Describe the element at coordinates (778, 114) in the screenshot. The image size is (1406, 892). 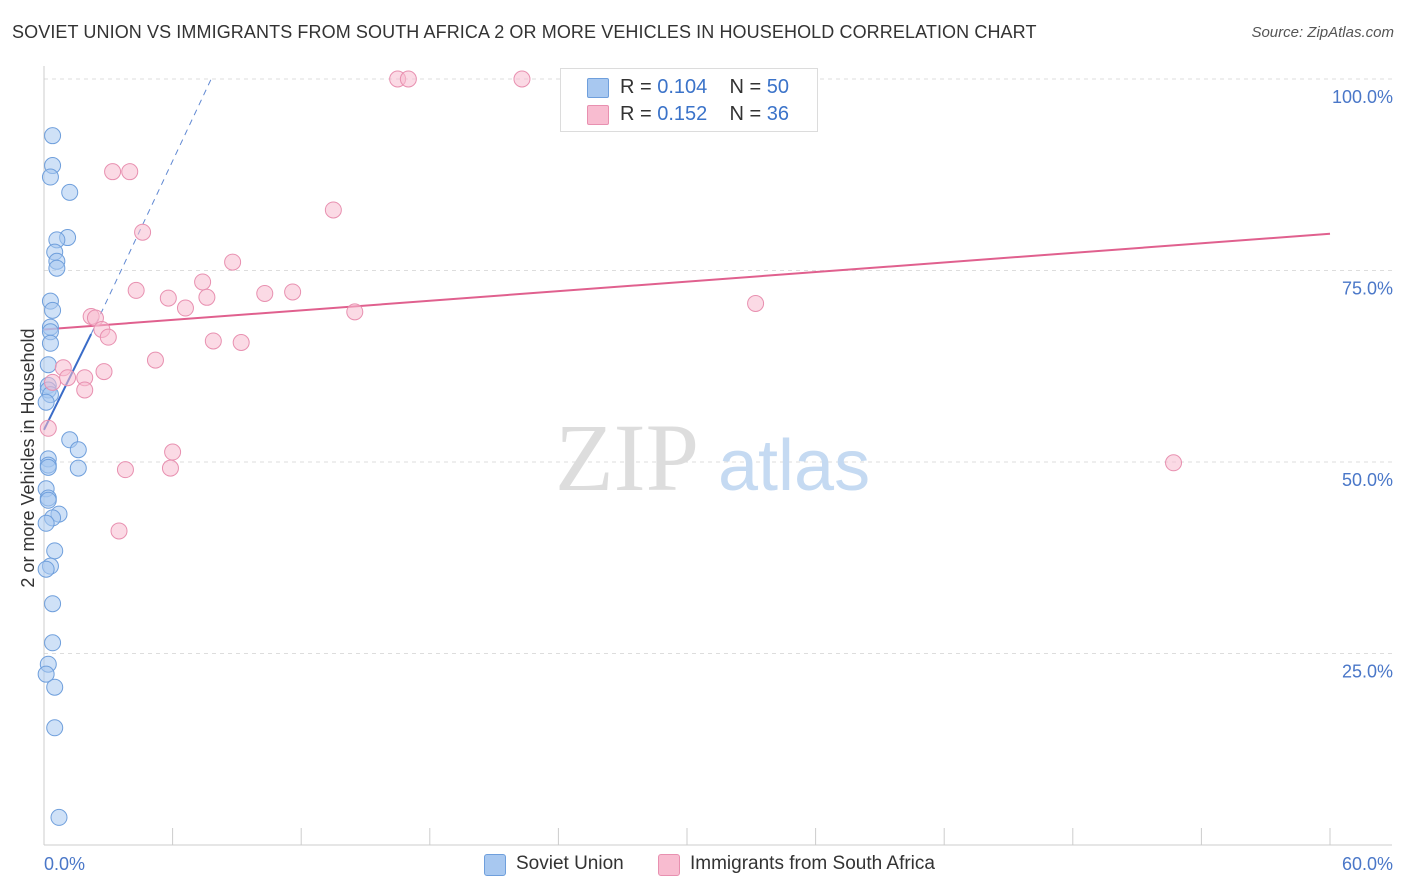
I see `legend-n-value: 36` at that location.